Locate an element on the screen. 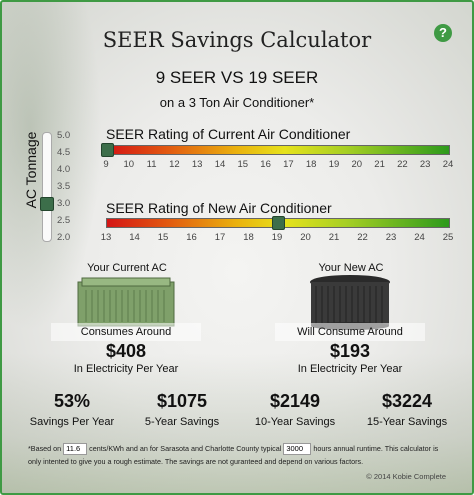  current-seer-label: SEER Rating of Current Air Conditioner is located at coordinates (228, 134).